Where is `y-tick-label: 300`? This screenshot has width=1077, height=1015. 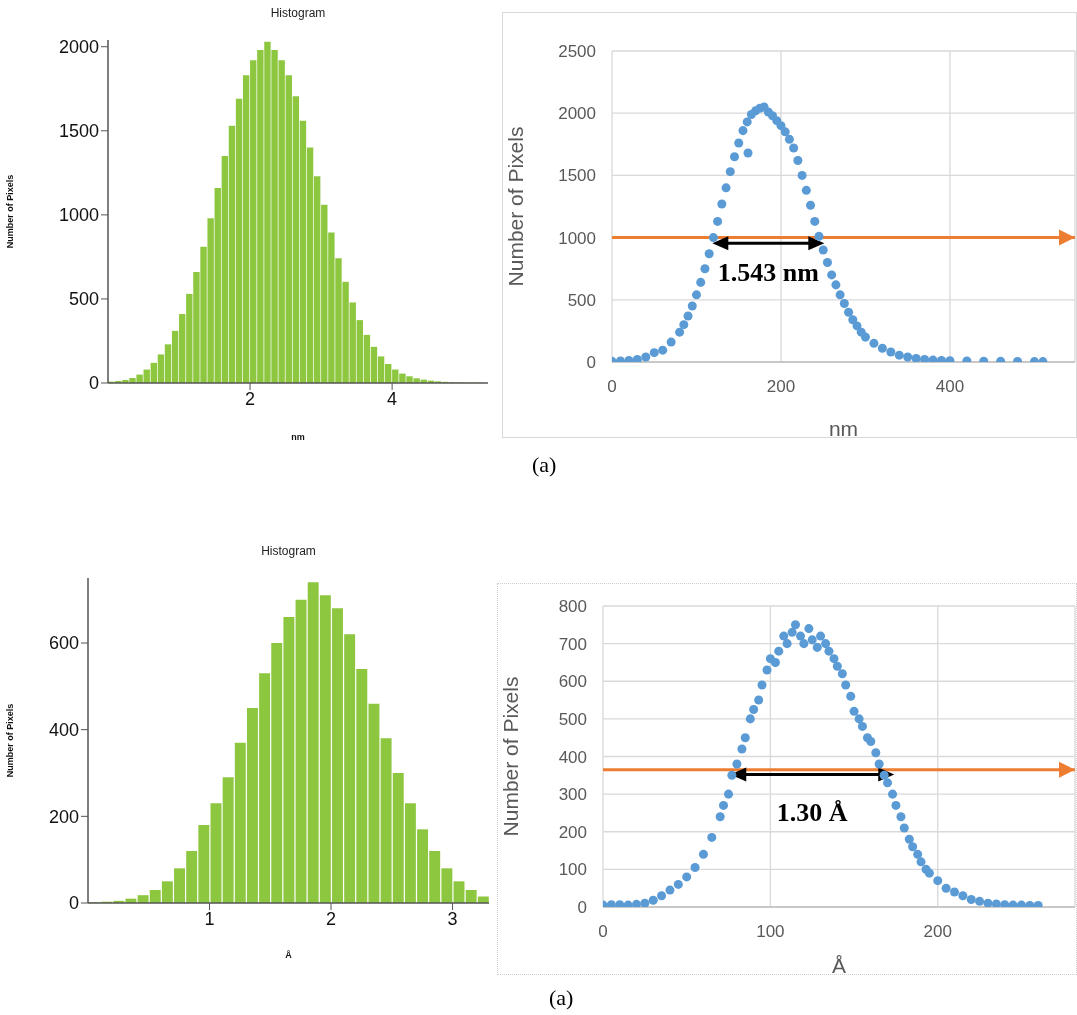 y-tick-label: 300 is located at coordinates (572, 795).